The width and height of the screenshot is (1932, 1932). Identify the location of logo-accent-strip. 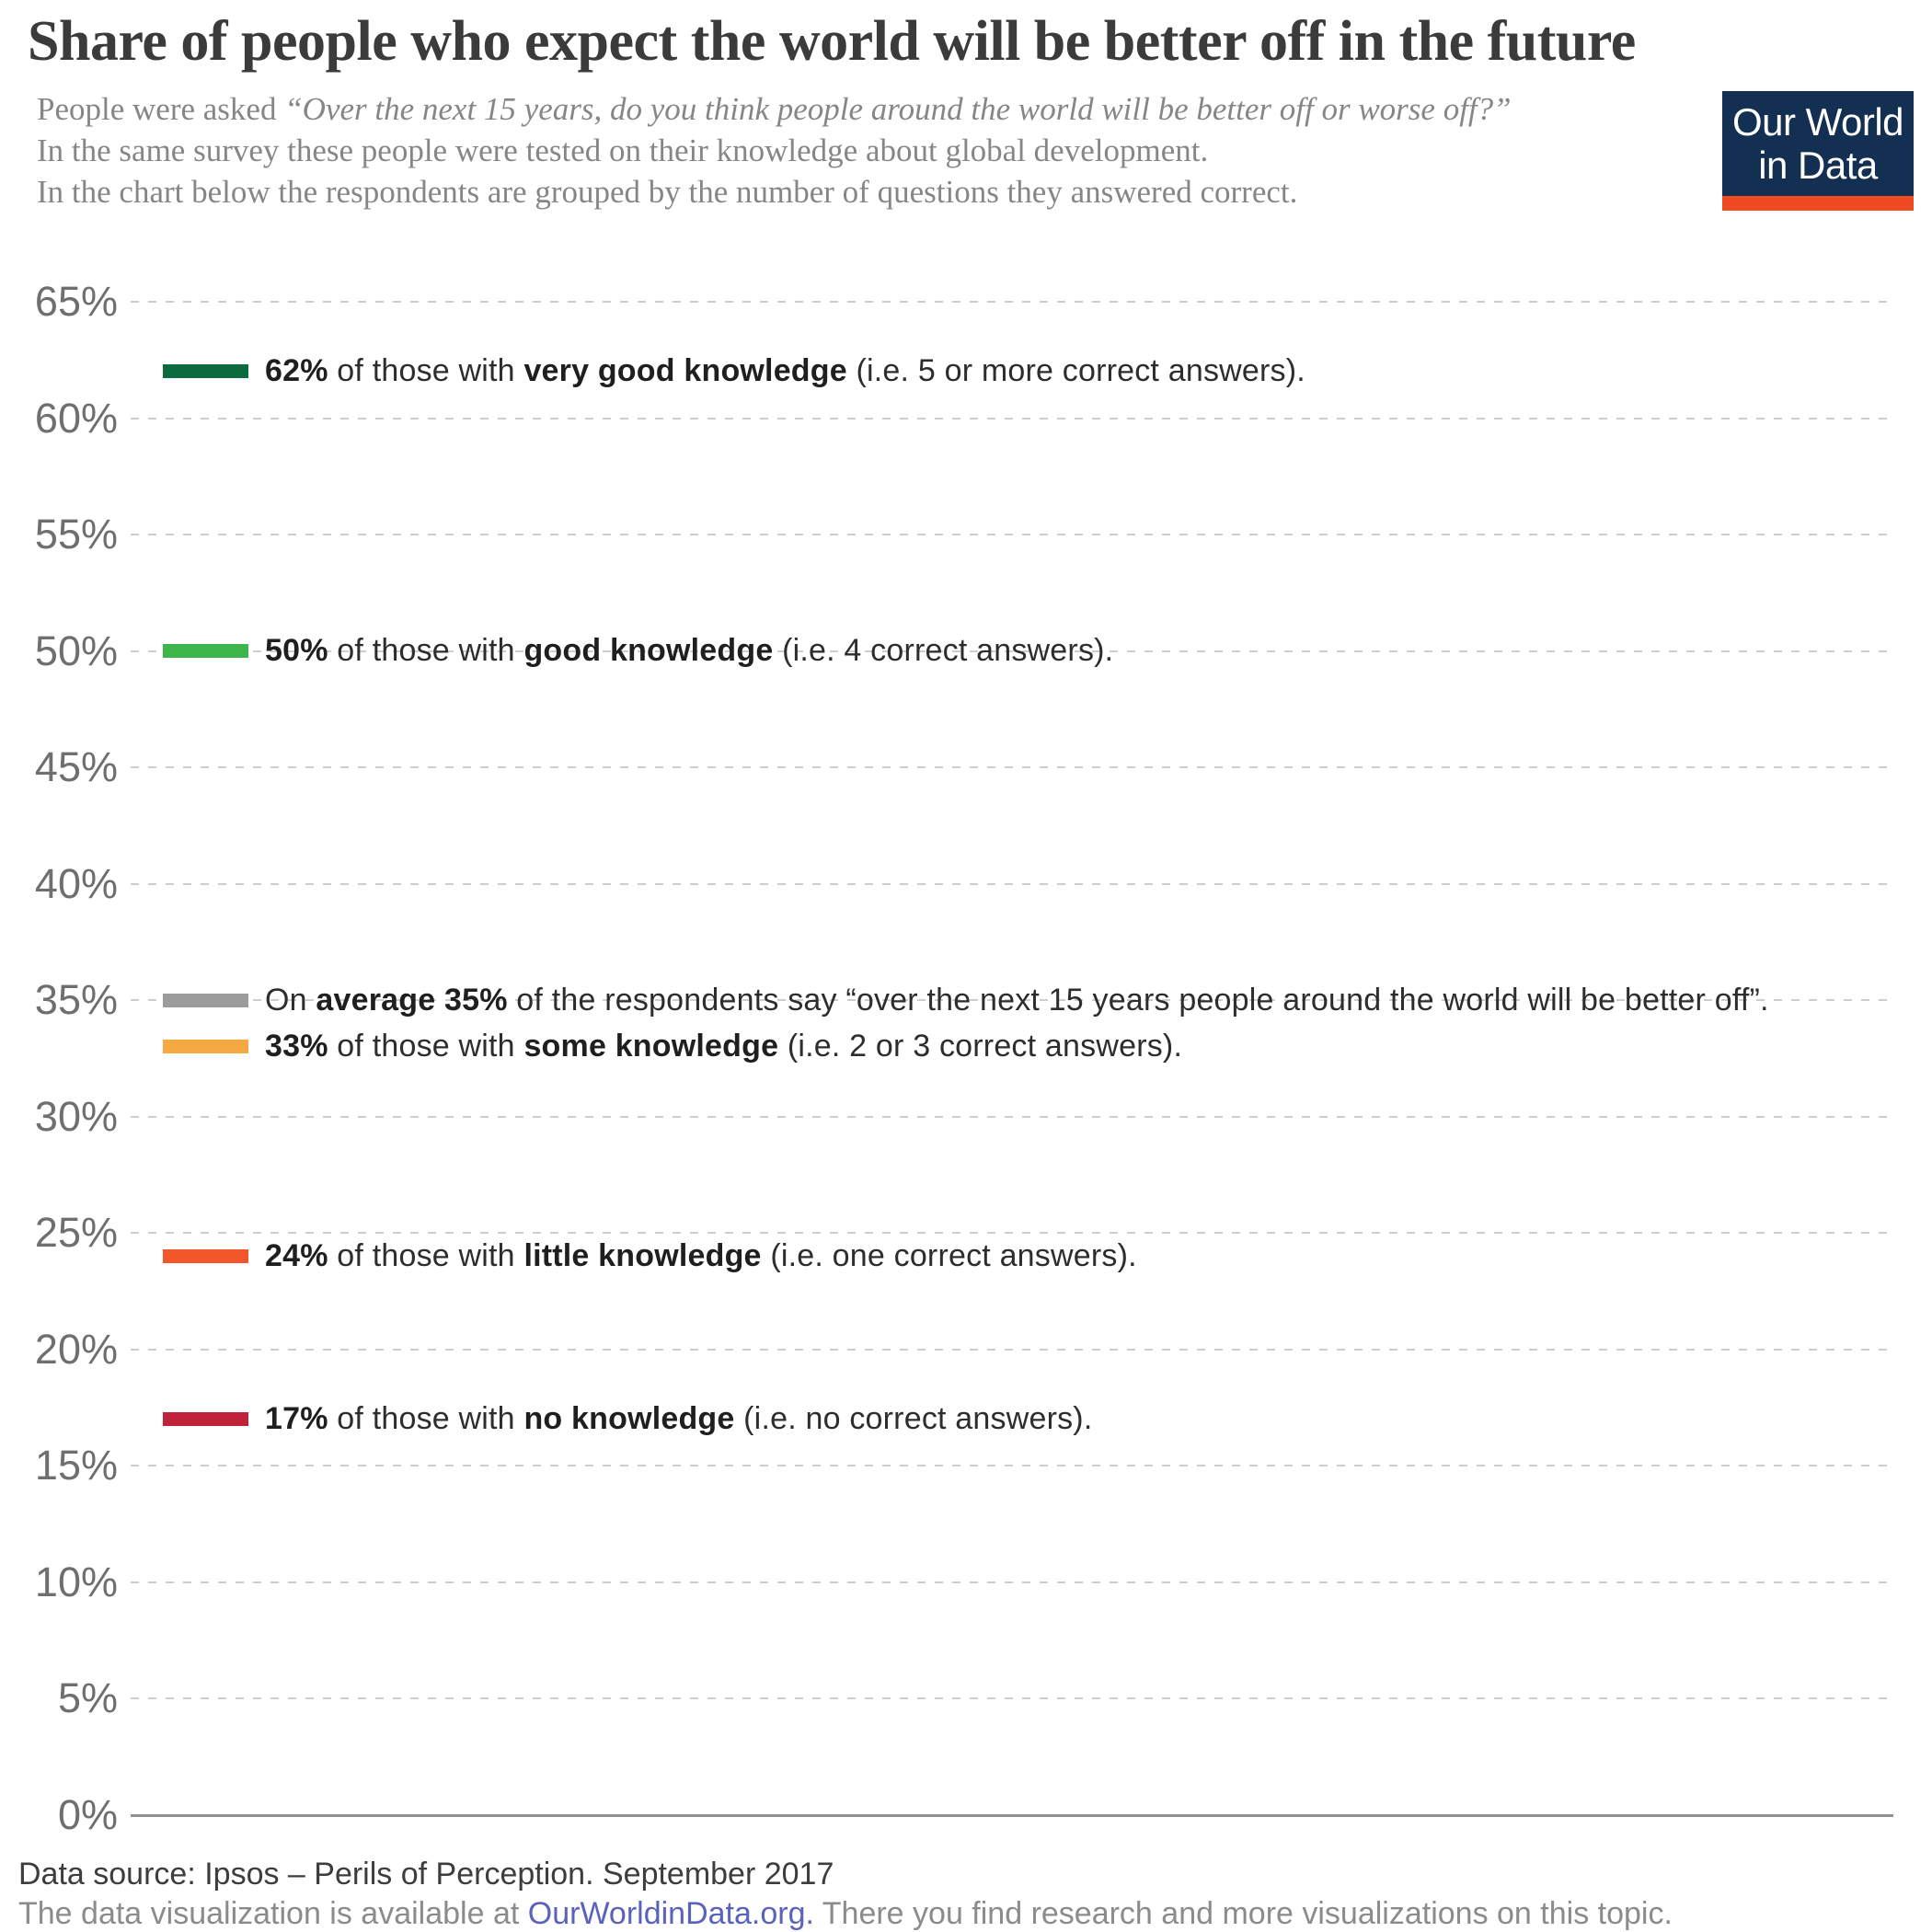
(1818, 203).